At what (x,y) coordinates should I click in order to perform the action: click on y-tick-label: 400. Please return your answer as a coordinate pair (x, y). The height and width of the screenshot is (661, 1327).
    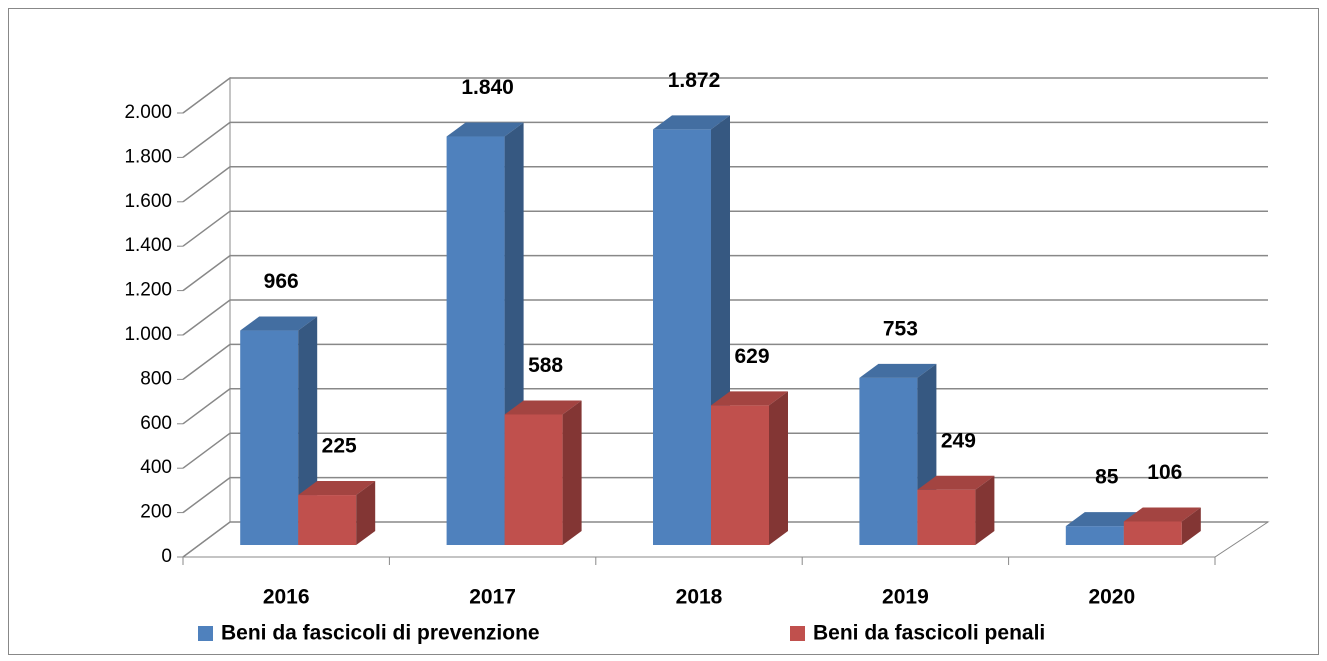
    Looking at the image, I should click on (156, 467).